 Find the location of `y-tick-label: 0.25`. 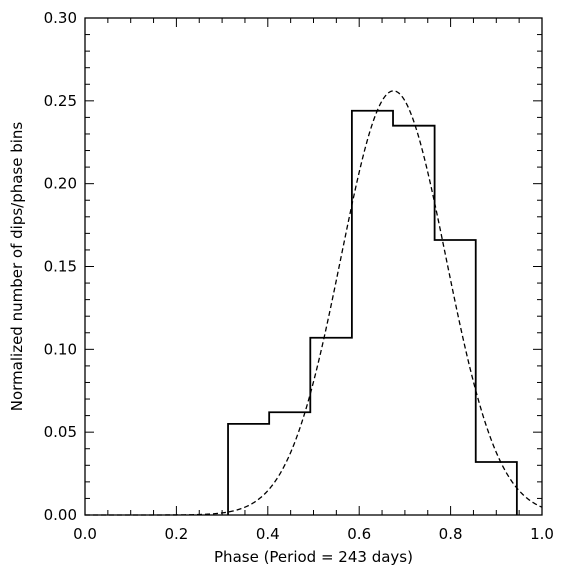

y-tick-label: 0.25 is located at coordinates (60, 101).